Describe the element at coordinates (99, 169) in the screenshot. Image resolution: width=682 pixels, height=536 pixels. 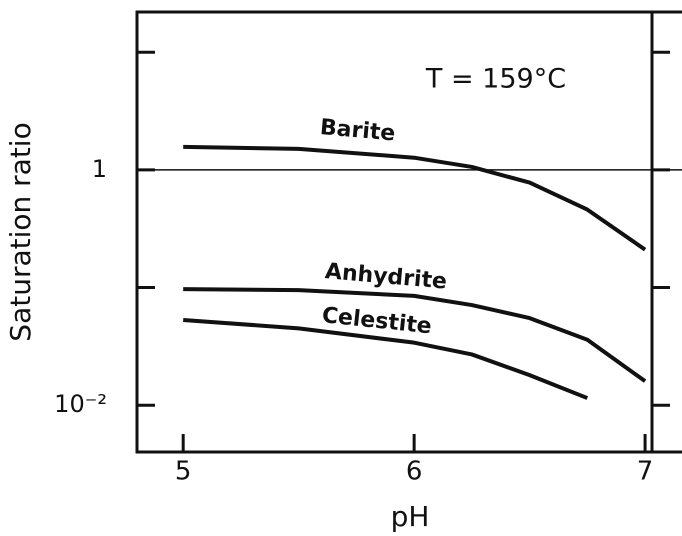
I see `y-tick-label: 1` at that location.